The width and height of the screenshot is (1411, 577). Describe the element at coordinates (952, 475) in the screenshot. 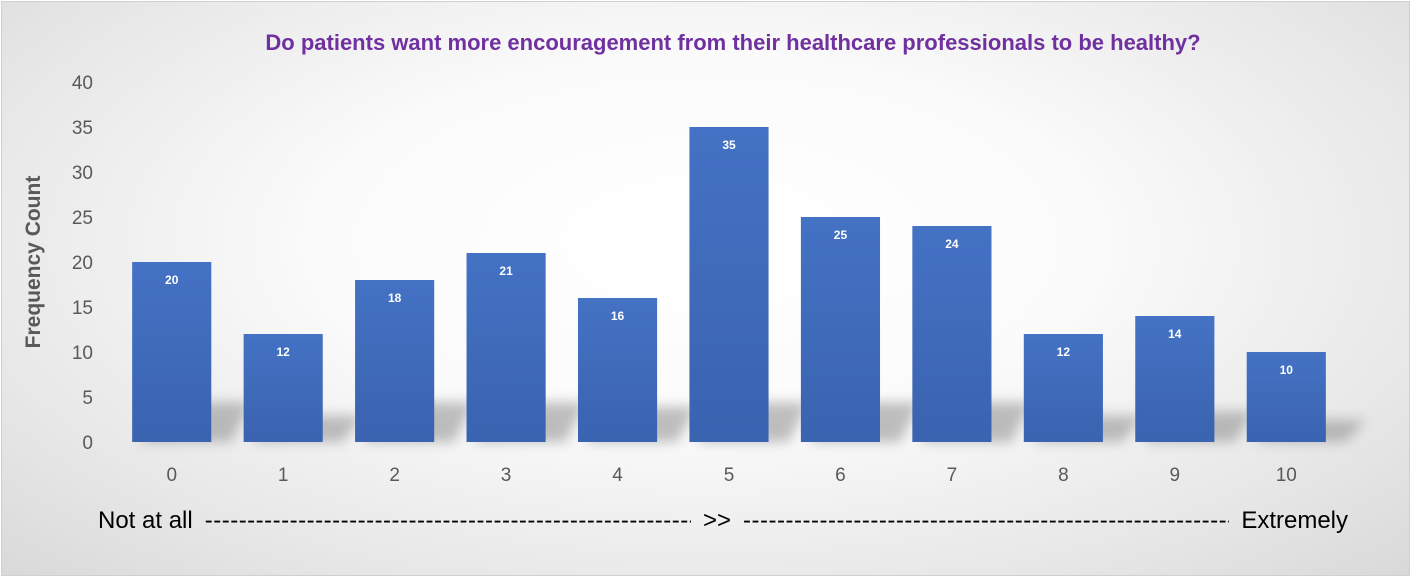

I see `x-tick-label: 7` at that location.